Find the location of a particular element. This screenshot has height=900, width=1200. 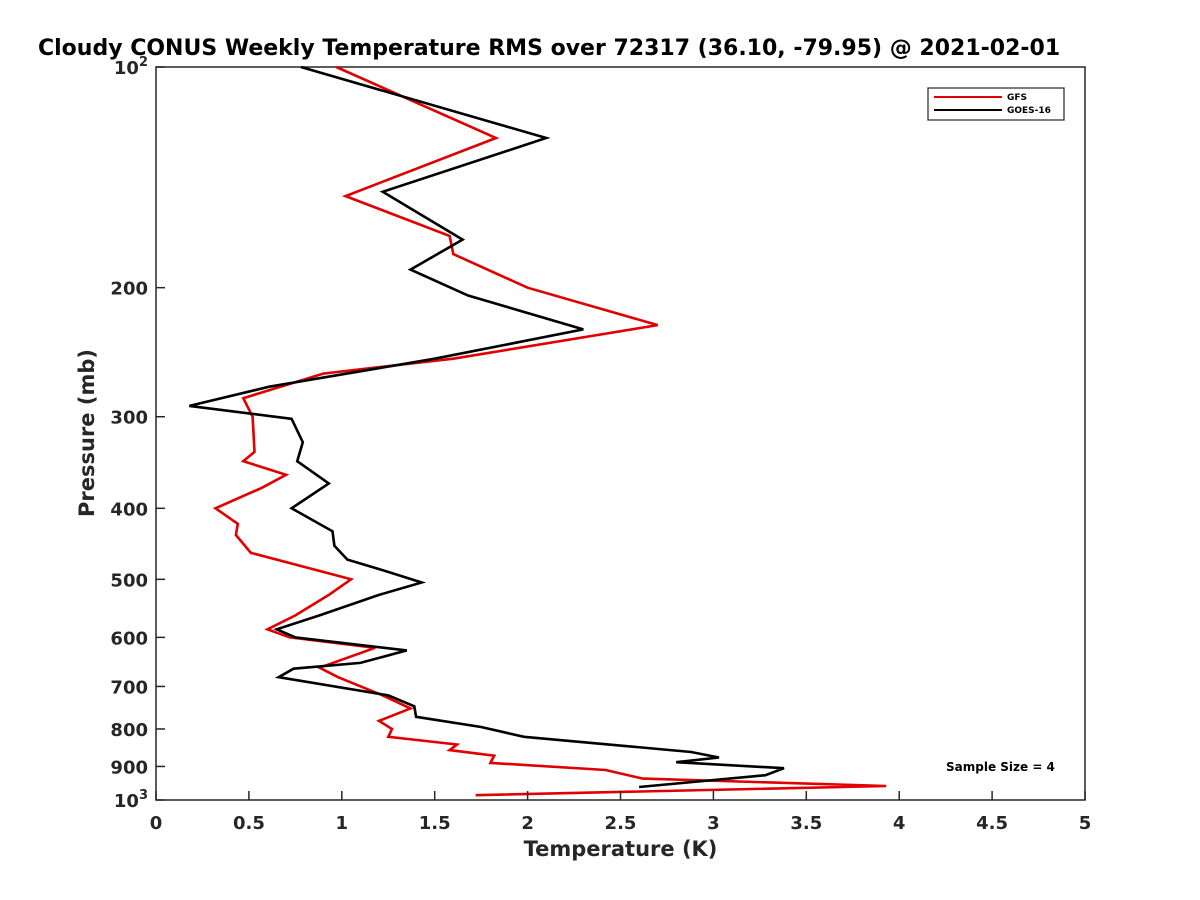

y-tick-label: 700 is located at coordinates (129, 687).